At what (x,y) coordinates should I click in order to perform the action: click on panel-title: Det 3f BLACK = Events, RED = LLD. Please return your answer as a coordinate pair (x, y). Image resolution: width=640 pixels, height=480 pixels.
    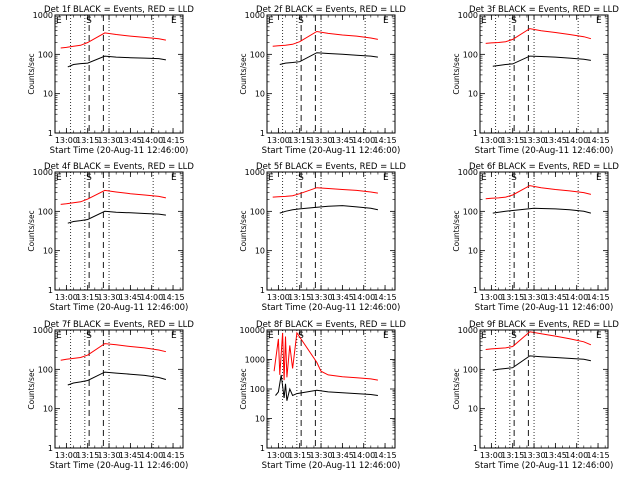
    Looking at the image, I should click on (544, 10).